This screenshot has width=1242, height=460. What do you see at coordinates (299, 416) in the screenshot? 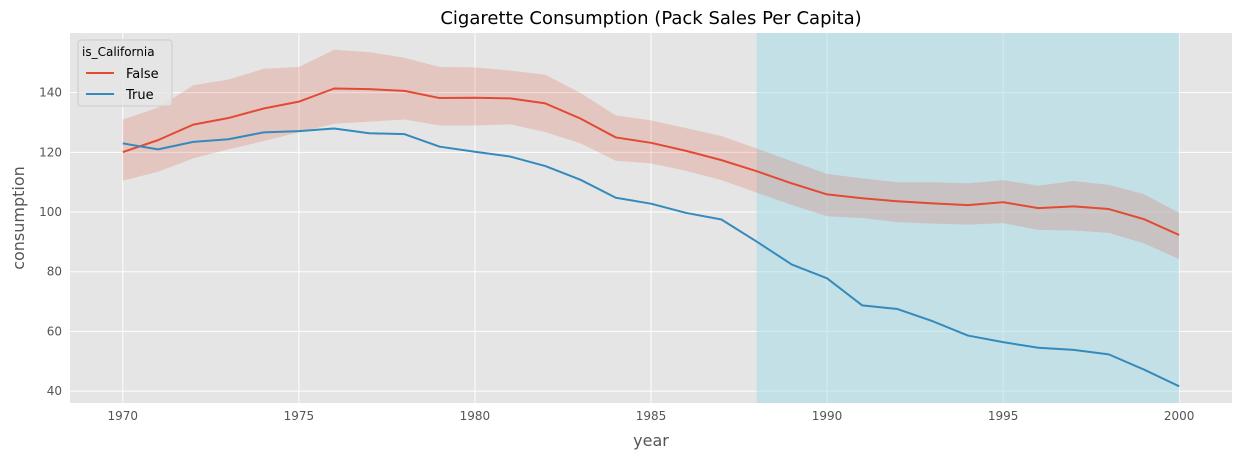
I see `x-tick-label: 1975` at bounding box center [299, 416].